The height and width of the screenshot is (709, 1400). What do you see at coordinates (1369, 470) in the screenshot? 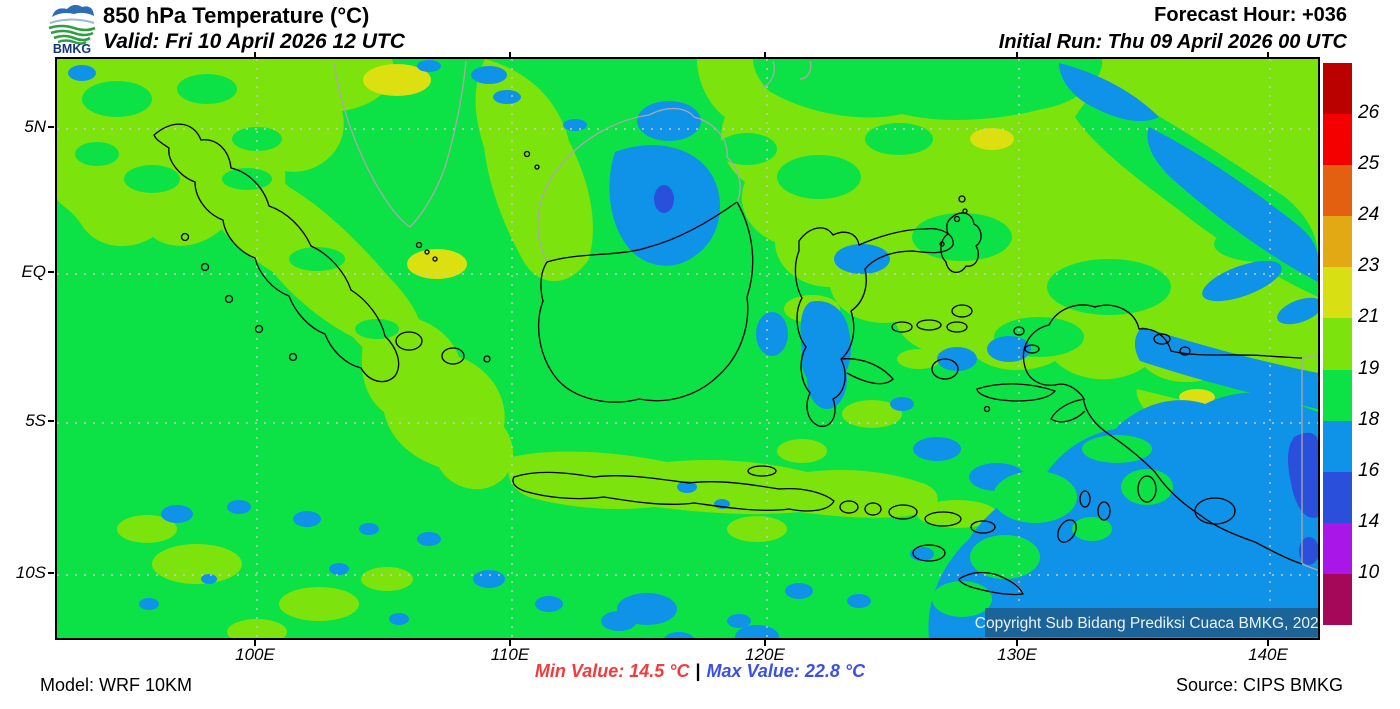
I see `colorbar-label: 16` at bounding box center [1369, 470].